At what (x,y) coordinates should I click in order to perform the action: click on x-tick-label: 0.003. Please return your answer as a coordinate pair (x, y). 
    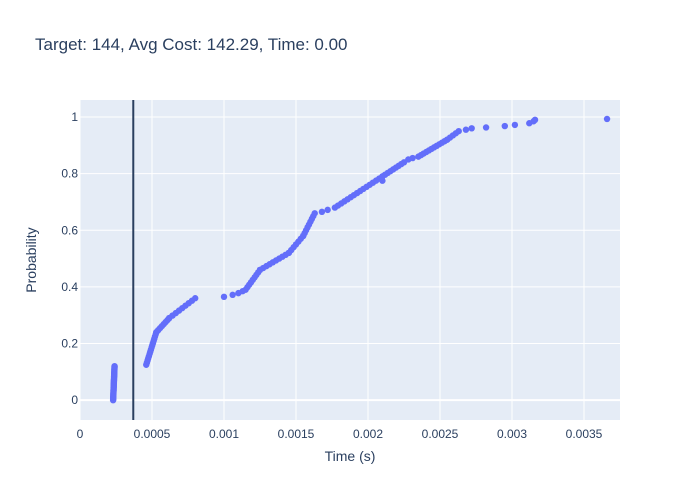
    Looking at the image, I should click on (512, 434).